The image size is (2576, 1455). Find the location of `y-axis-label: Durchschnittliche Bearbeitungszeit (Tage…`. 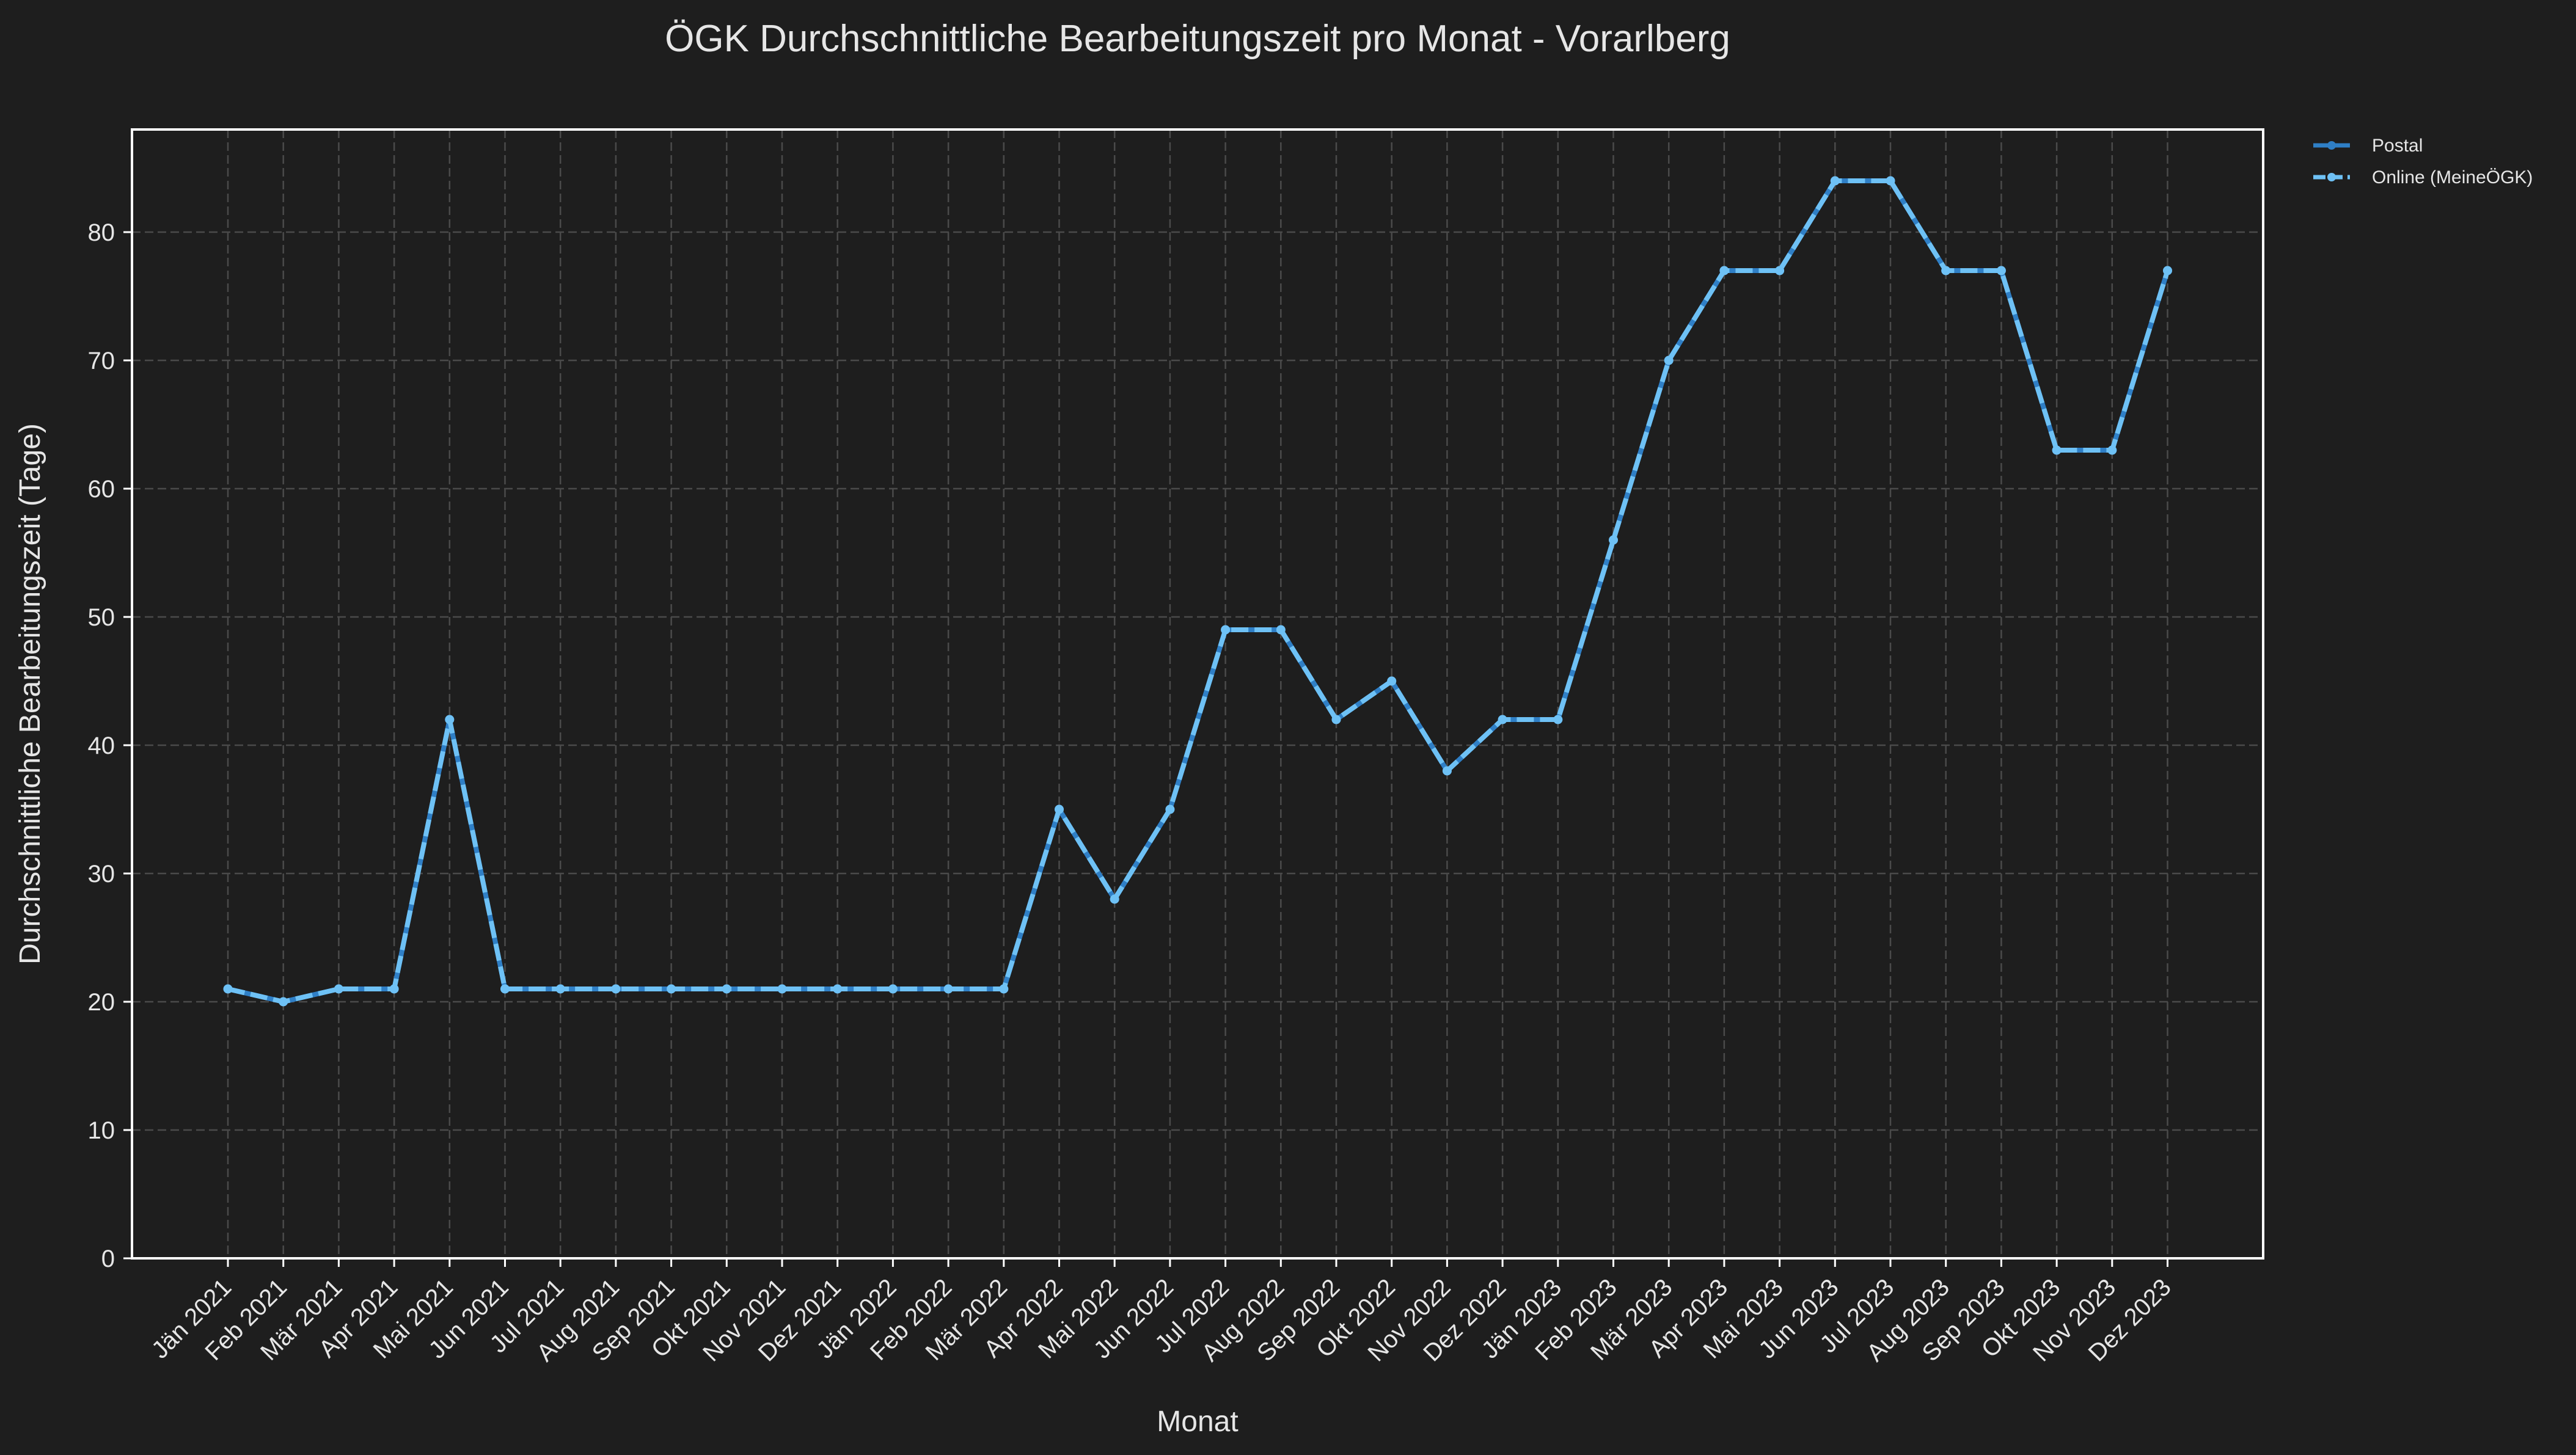

y-axis-label: Durchschnittliche Bearbeitungszeit (Tage… is located at coordinates (30, 694).